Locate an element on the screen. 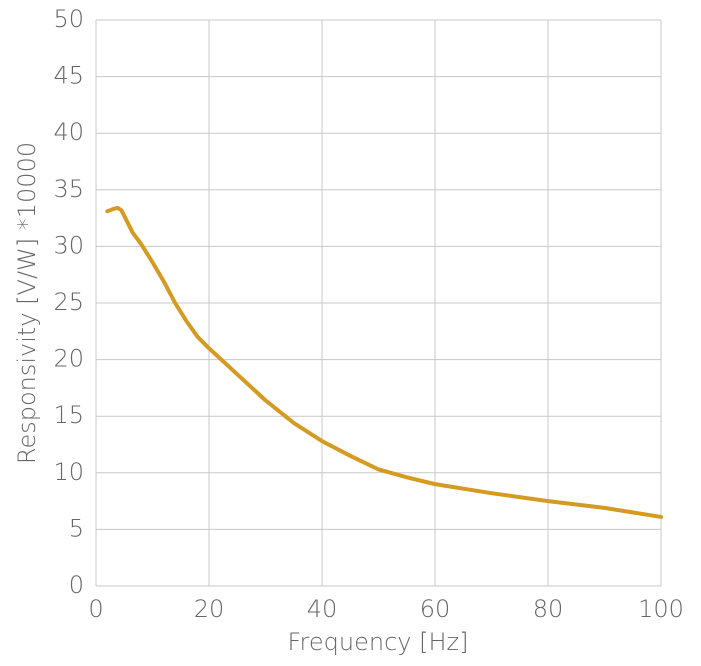 This screenshot has height=666, width=701. y-tick-label: 20 is located at coordinates (68, 359).